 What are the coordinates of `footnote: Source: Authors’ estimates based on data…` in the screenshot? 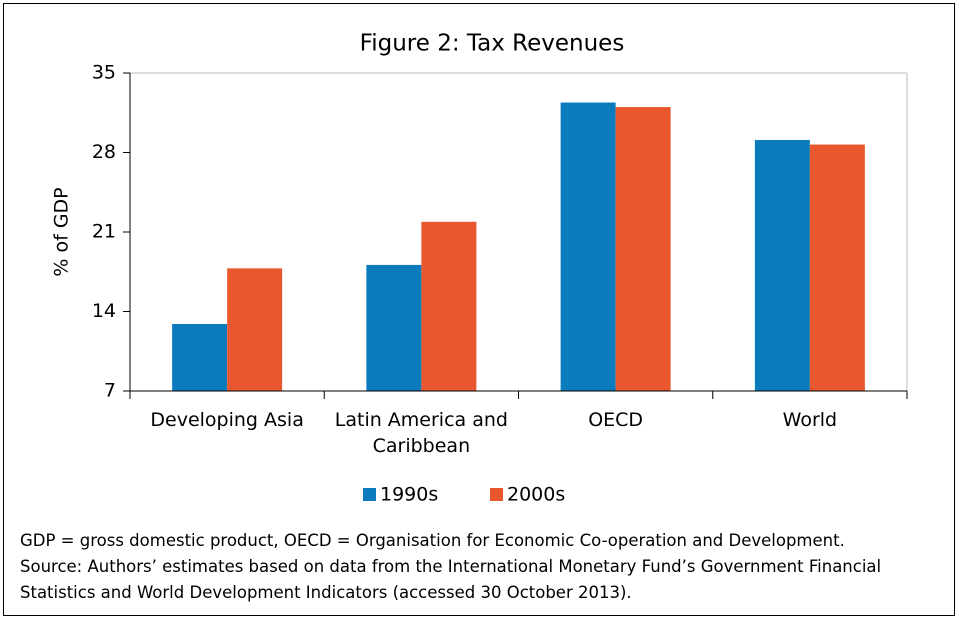 It's located at (451, 566).